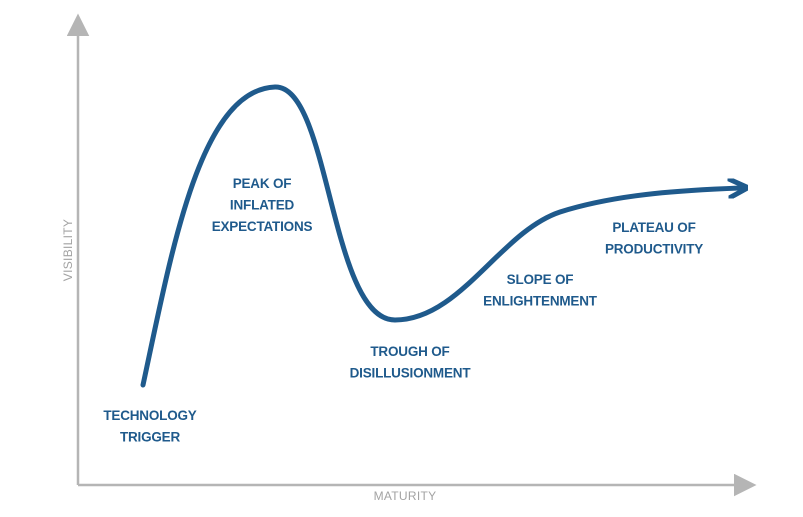  What do you see at coordinates (262, 183) in the screenshot?
I see `phase-label: PEAK OF` at bounding box center [262, 183].